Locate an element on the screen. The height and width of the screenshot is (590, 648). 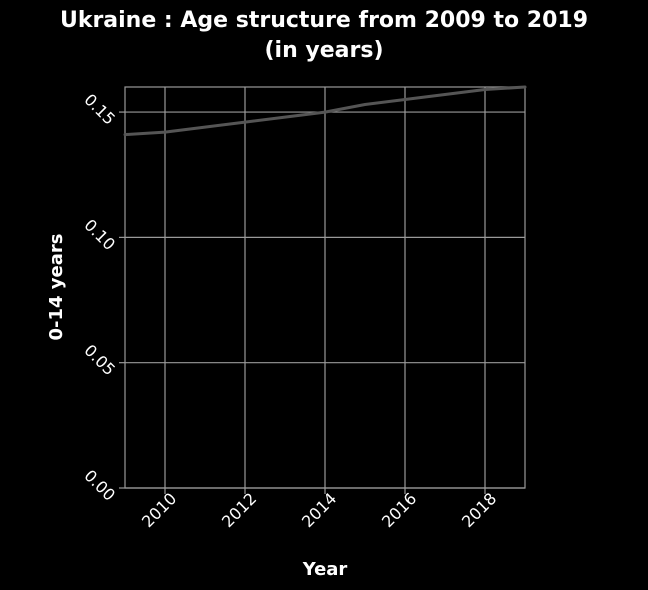
y-tick-label: 0.10 is located at coordinates (99, 234).